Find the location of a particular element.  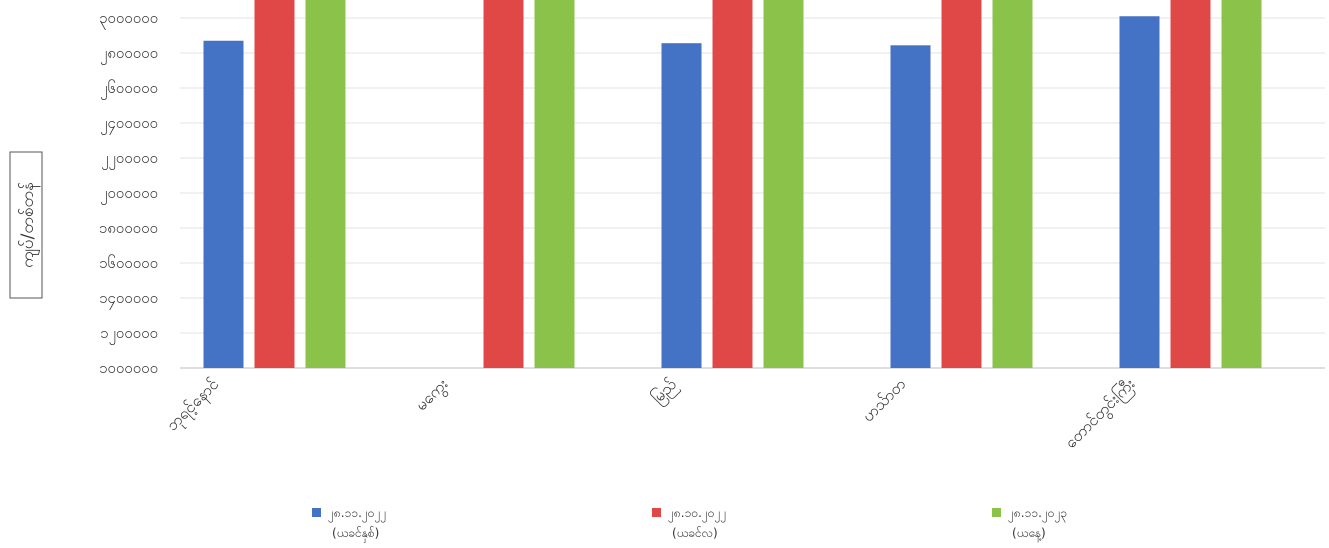

legend-sublabel: (ယခင်နှစ်) is located at coordinates (355, 534).